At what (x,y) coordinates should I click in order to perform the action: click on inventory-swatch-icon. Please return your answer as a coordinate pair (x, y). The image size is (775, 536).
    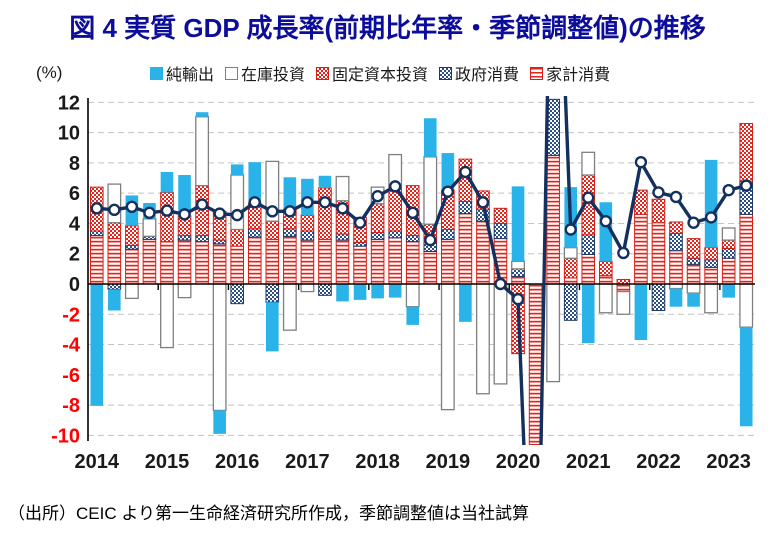
    Looking at the image, I should click on (232, 73).